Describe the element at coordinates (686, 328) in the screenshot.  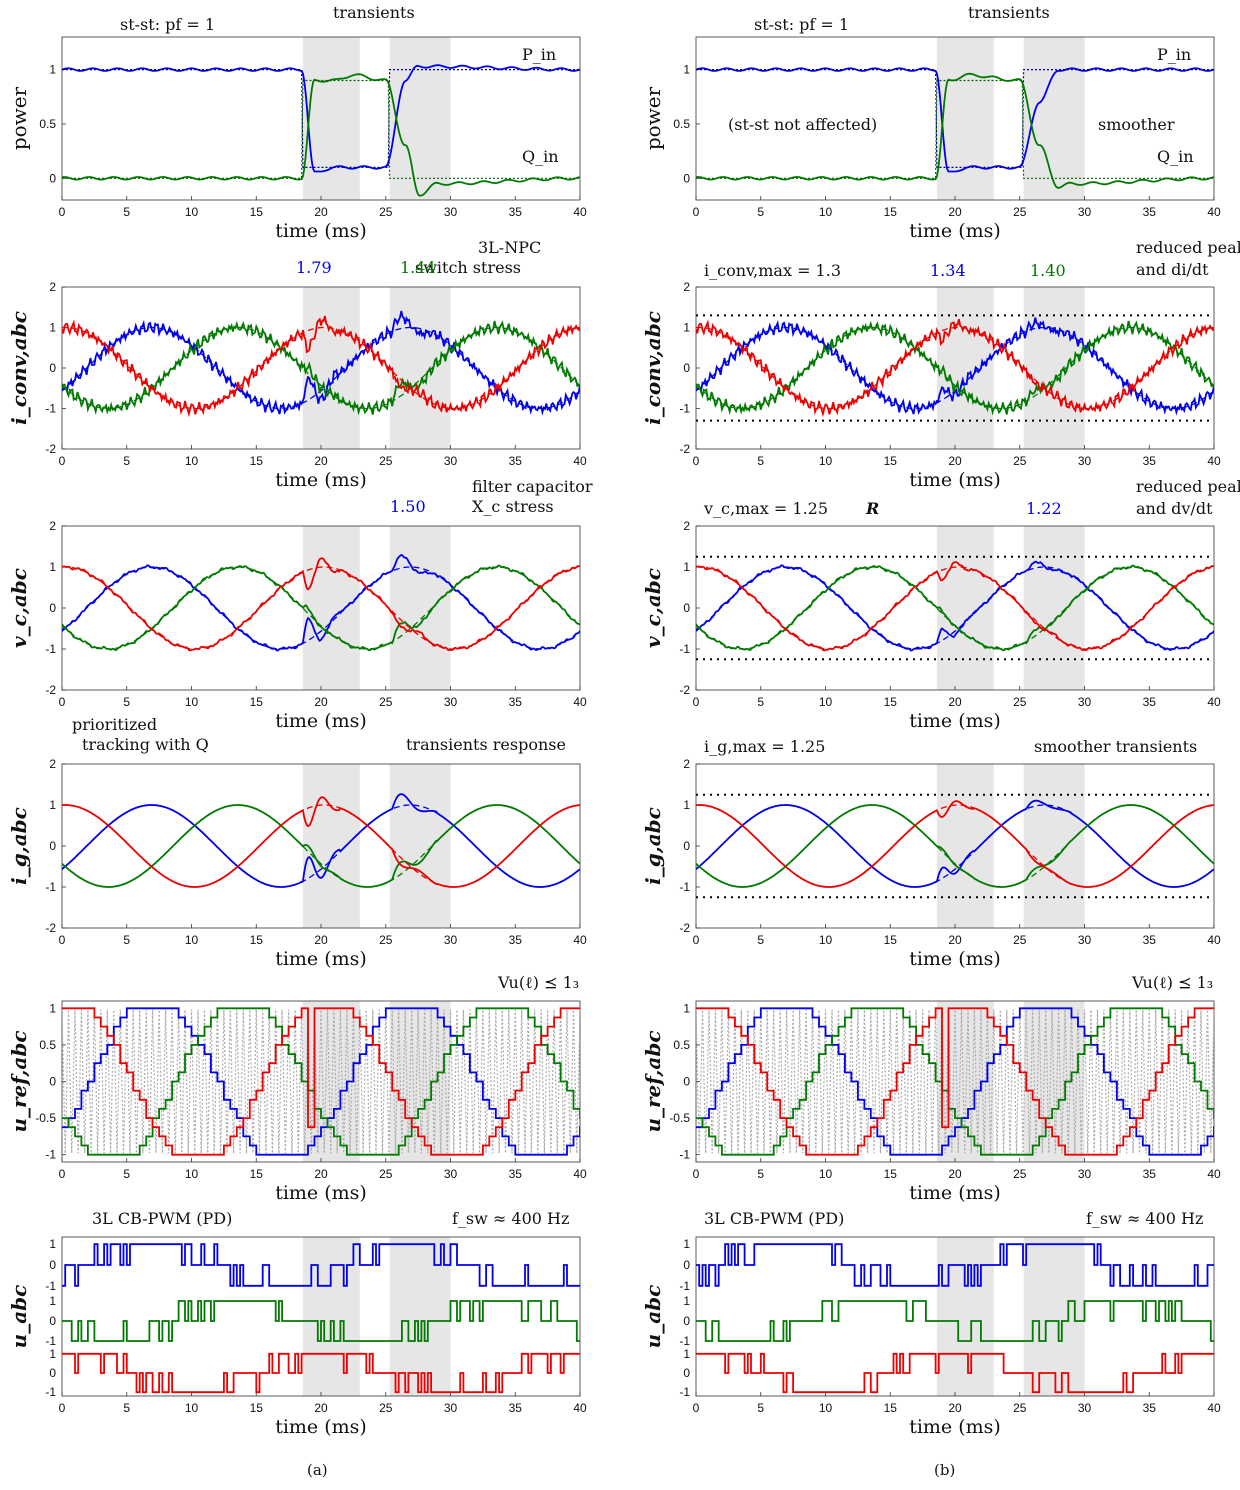
I see `b-iconv-ytick-label: 1` at that location.